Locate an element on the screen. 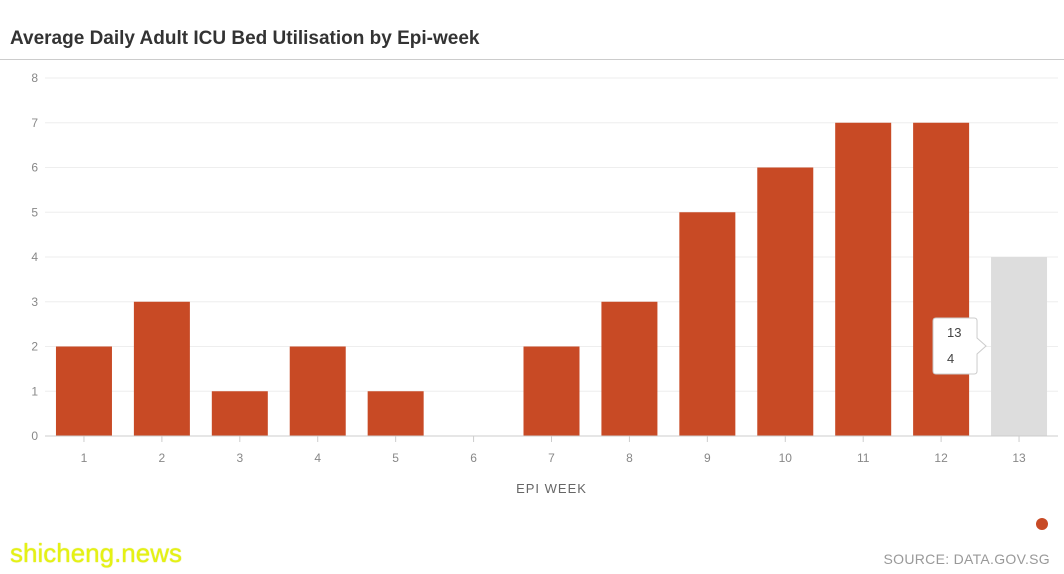 The image size is (1064, 574). y-tick-label: 8 is located at coordinates (34, 78).